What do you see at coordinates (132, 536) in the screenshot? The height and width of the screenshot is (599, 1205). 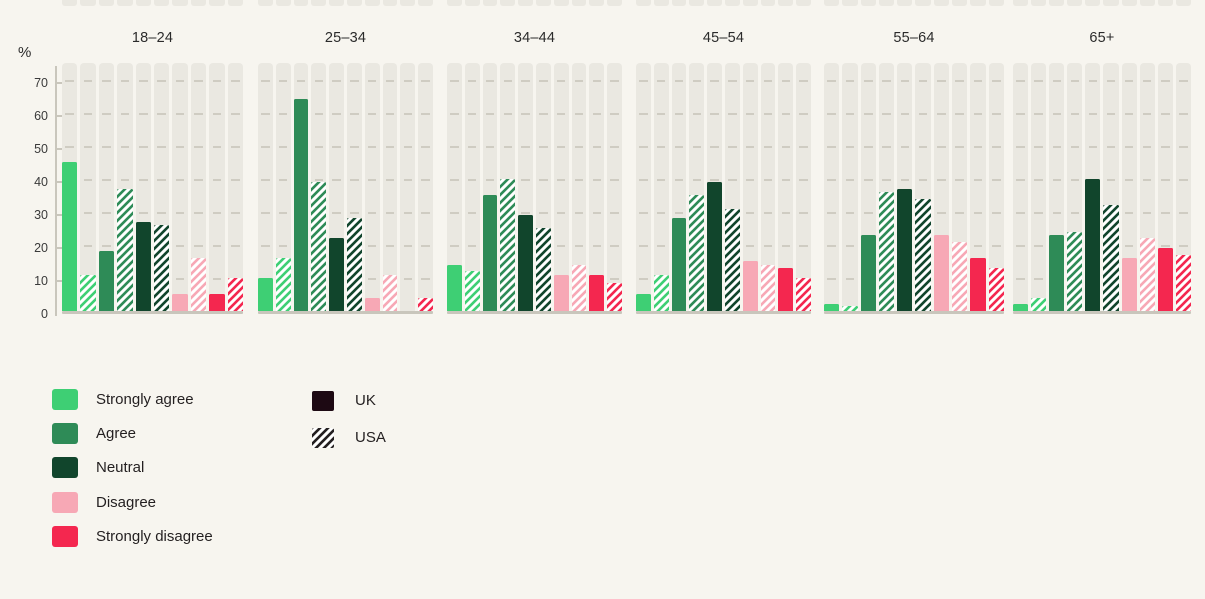 I see `legend-item-strongly-disagree: Strongly disagree` at bounding box center [132, 536].